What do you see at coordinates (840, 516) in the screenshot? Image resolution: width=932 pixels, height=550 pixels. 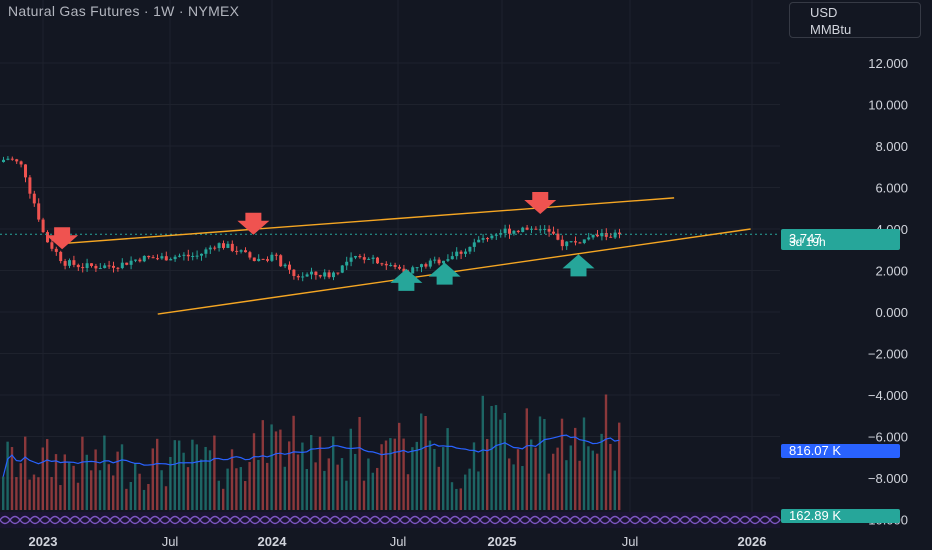 I see `volume-last-tag` at bounding box center [840, 516].